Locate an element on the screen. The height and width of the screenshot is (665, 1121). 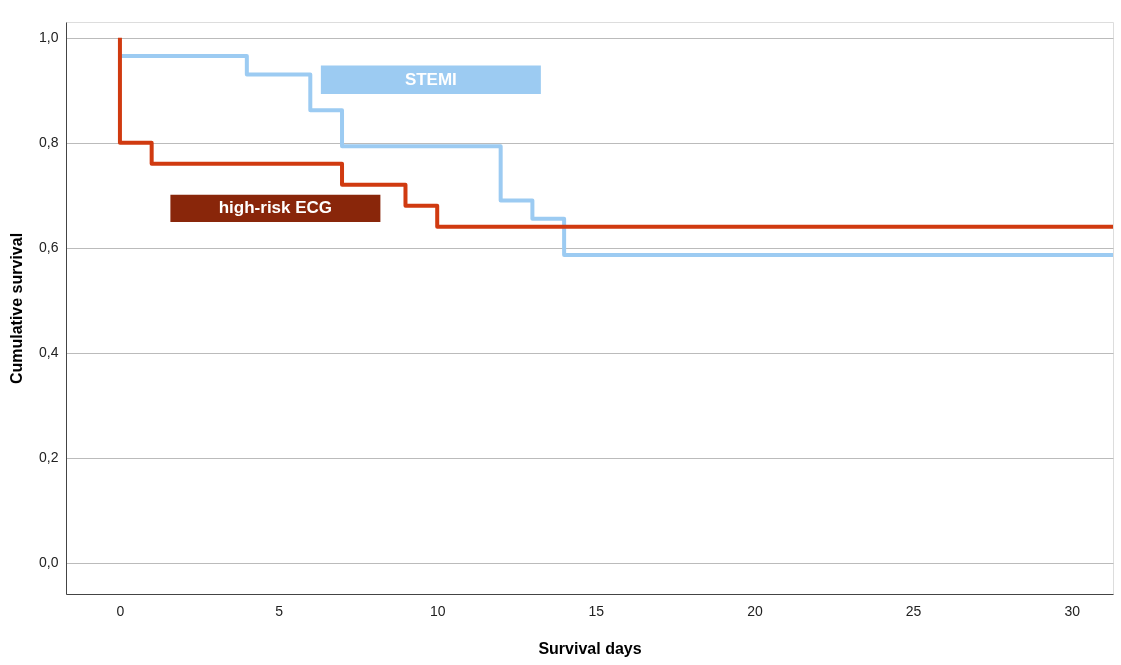
y-tick-label: 0,0 is located at coordinates (49, 562).